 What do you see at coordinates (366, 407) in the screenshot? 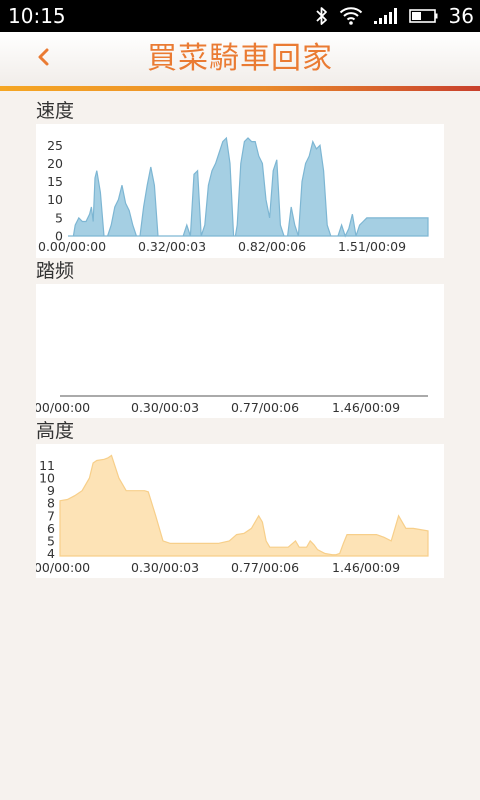
I see `cadence-x-tick-label: 1.46/00:09` at bounding box center [366, 407].